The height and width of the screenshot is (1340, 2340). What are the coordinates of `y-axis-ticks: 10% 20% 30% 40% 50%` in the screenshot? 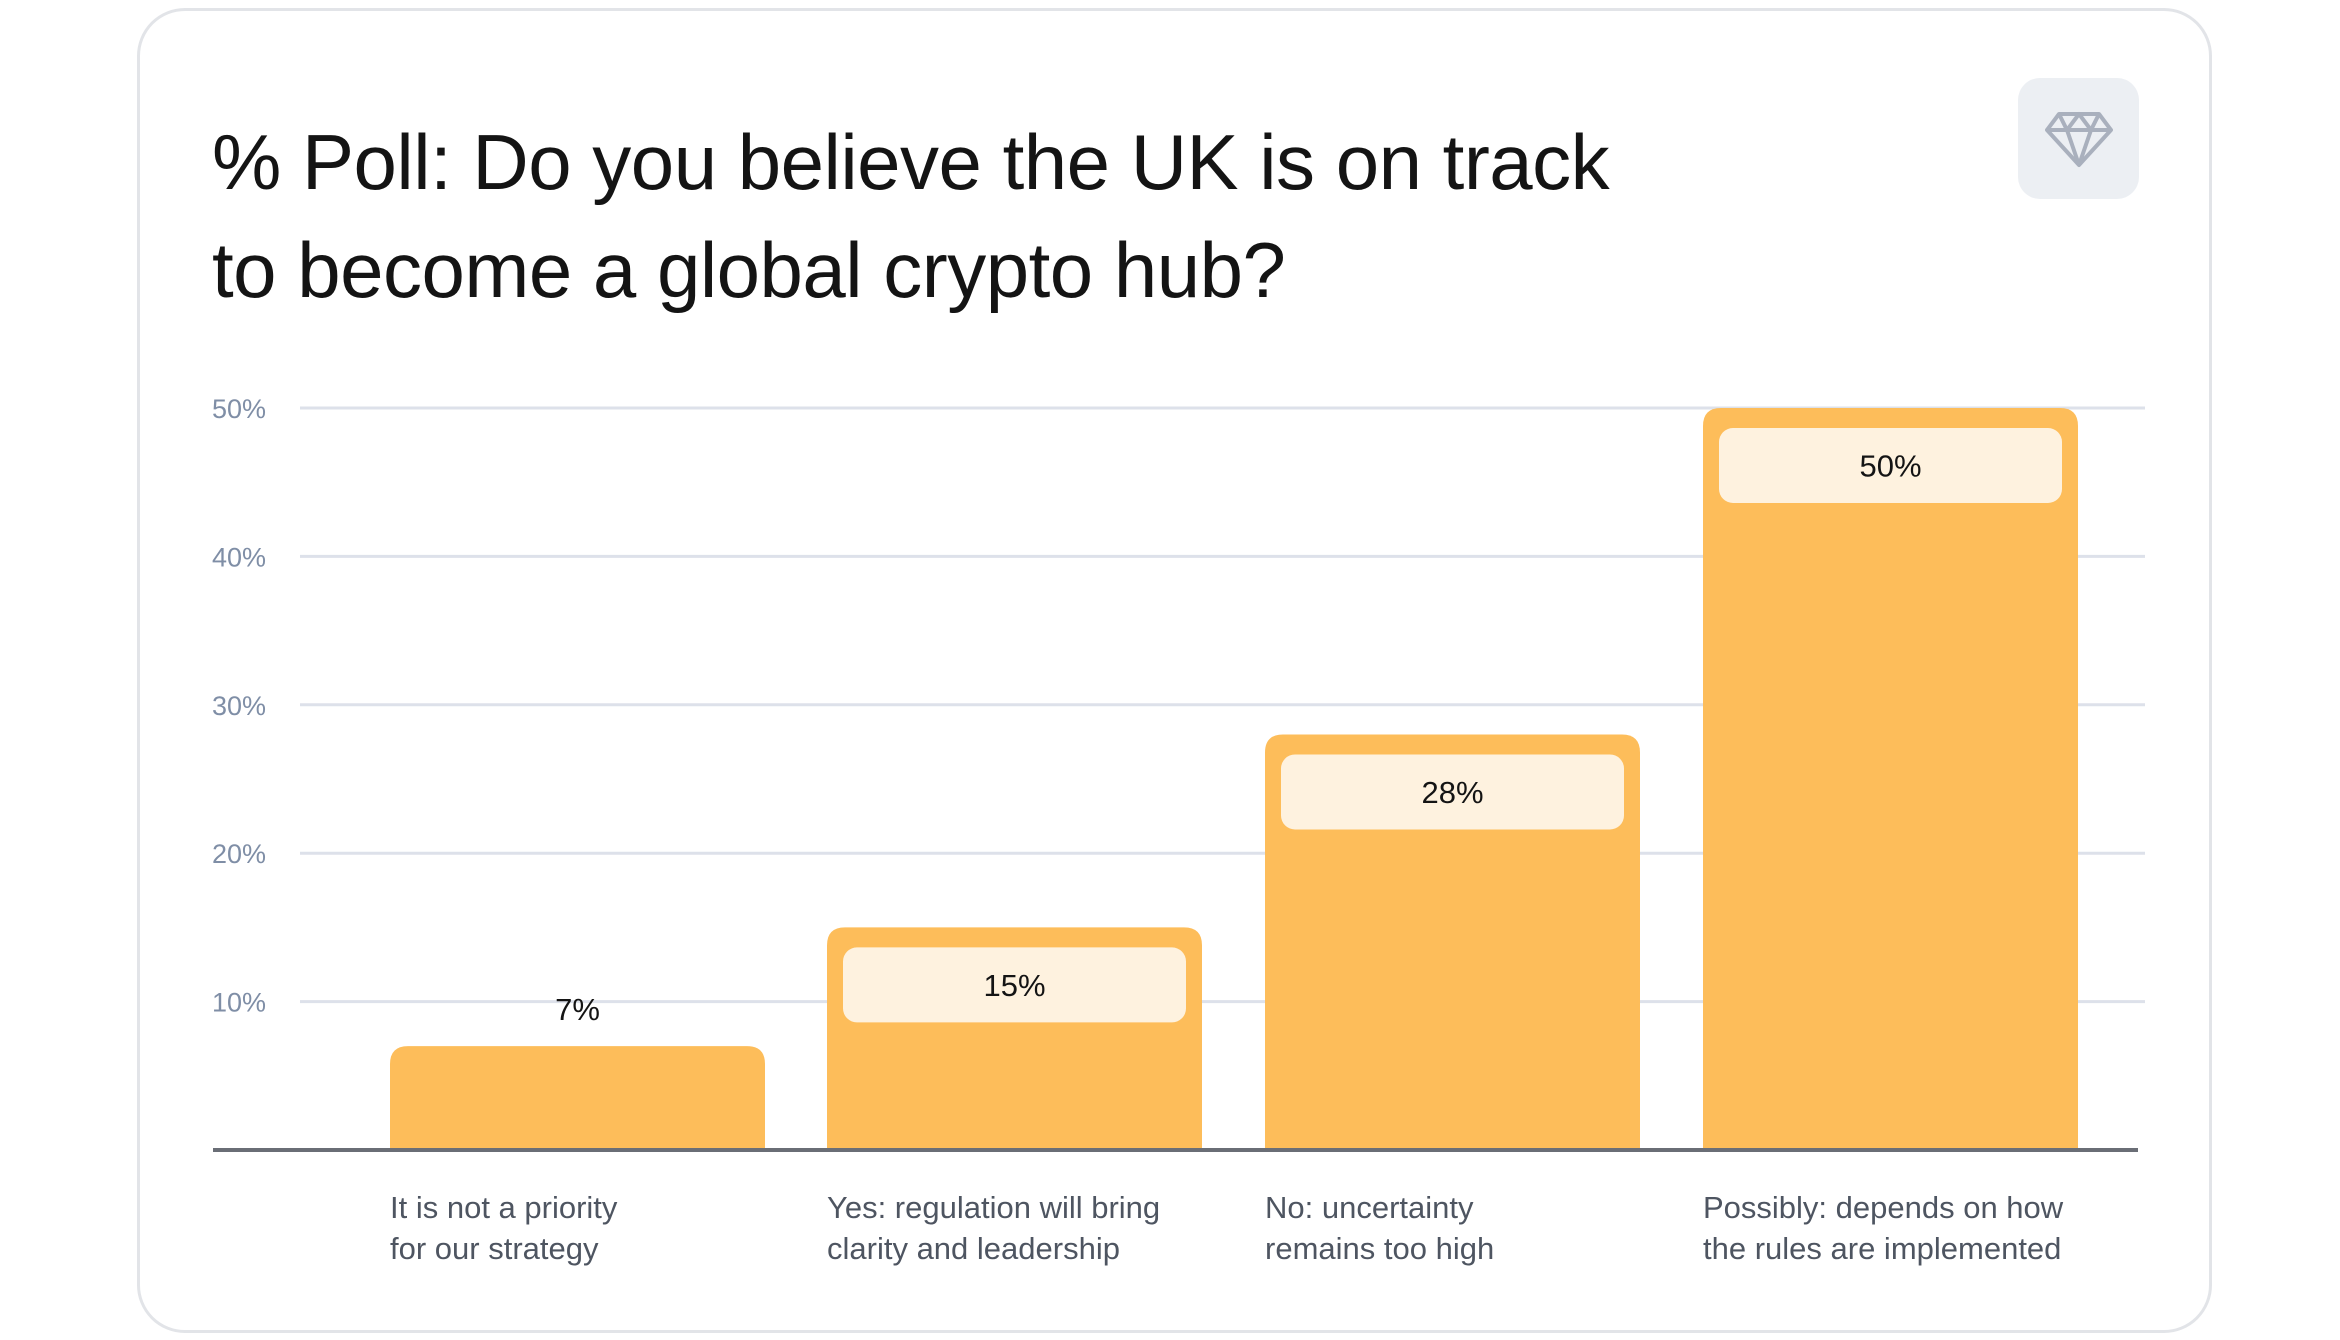 It's located at (239, 706).